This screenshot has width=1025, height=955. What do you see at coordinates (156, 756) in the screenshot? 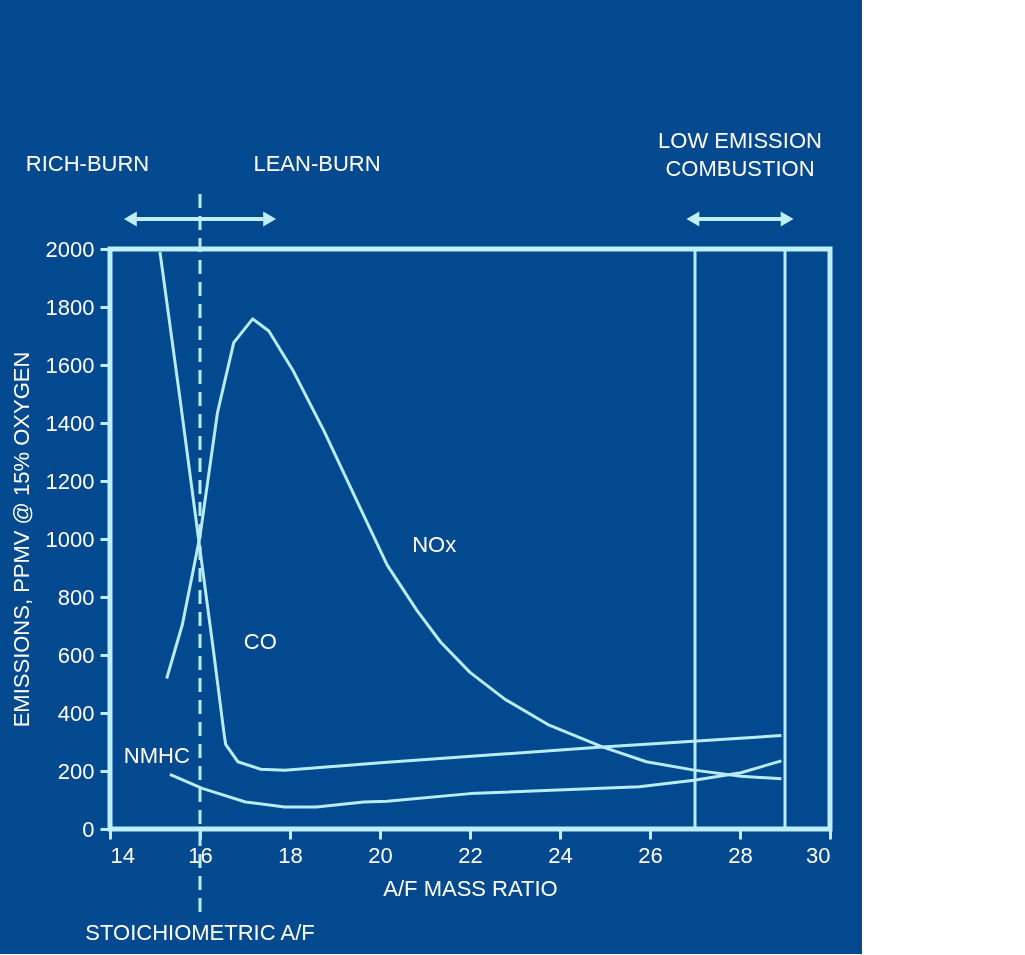
I see `series-label: NMHC` at bounding box center [156, 756].